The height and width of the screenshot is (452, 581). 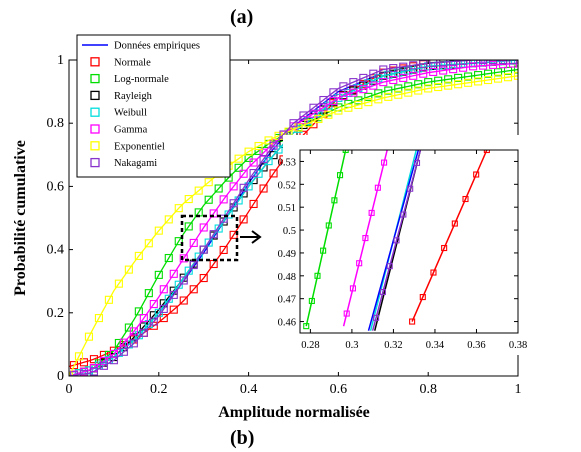 I want to click on inset-series-nakagami, so click(x=396, y=240).